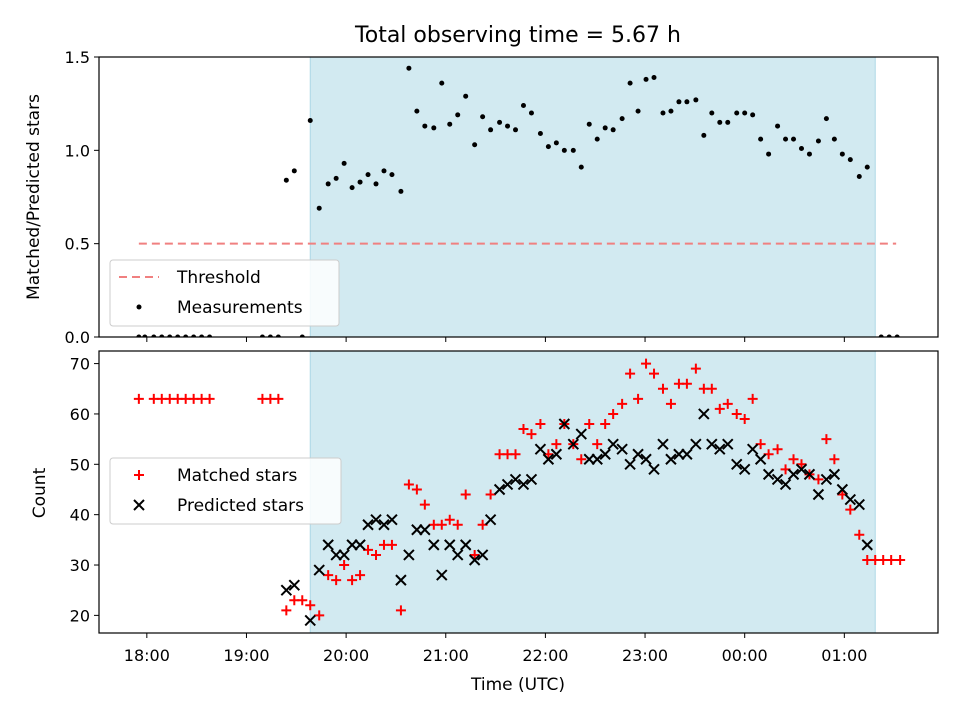 This screenshot has width=960, height=720. Describe the element at coordinates (240, 506) in the screenshot. I see `legend-entry-label: Predicted stars` at that location.